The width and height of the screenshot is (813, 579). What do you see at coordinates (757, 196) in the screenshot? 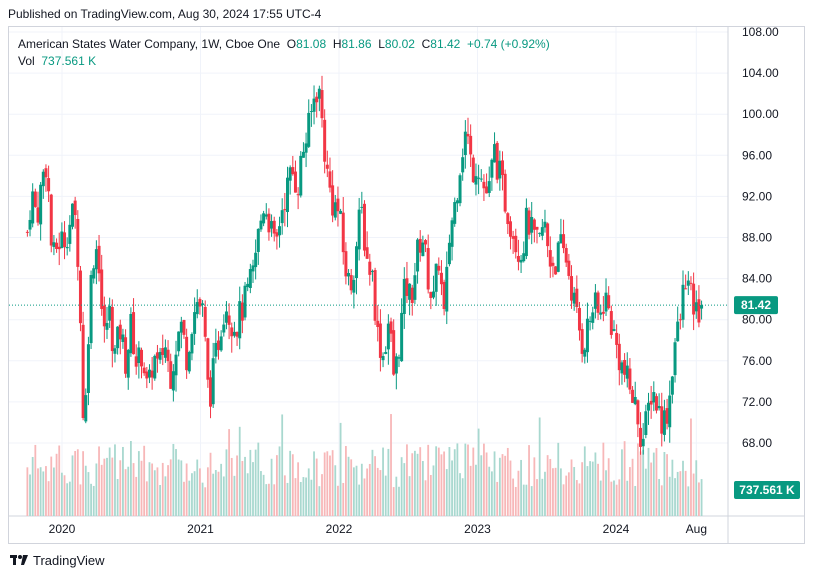
I see `price-tick-label: 92.00` at bounding box center [757, 196].